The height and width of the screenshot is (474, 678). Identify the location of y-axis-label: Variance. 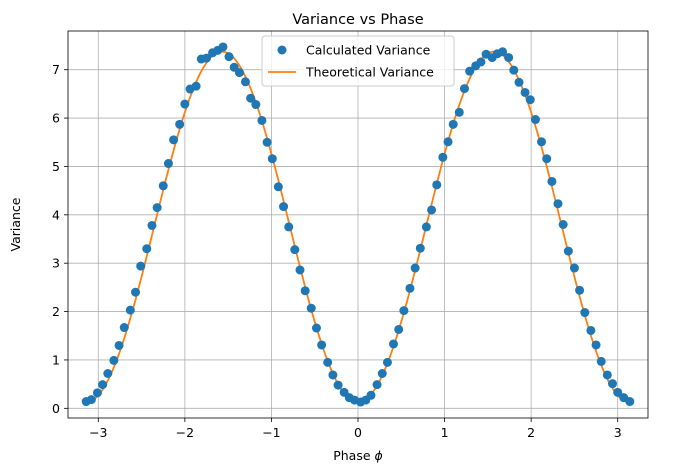
(15, 224).